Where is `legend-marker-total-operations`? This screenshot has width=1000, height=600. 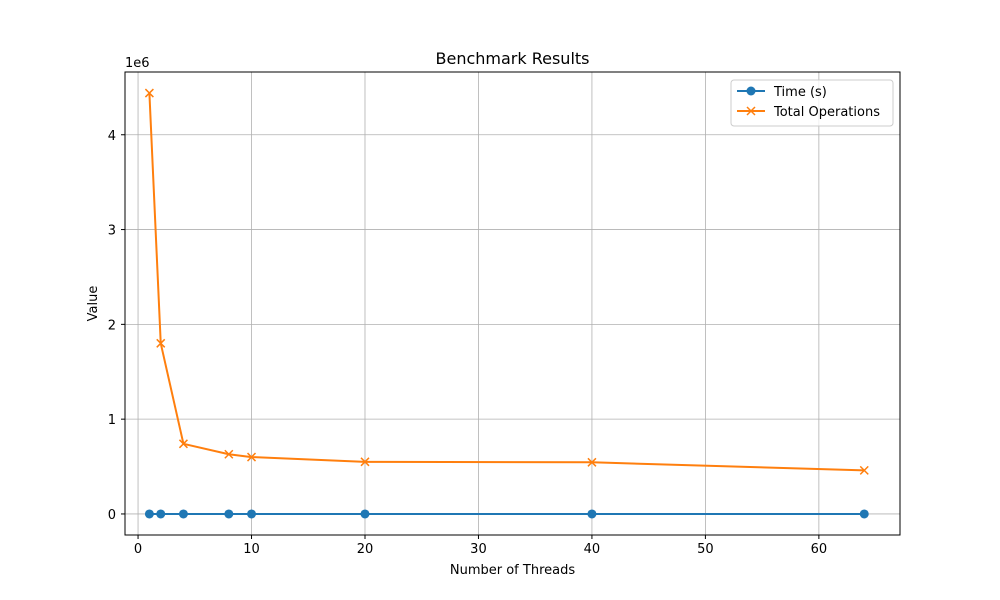
legend-marker-total-operations is located at coordinates (751, 111).